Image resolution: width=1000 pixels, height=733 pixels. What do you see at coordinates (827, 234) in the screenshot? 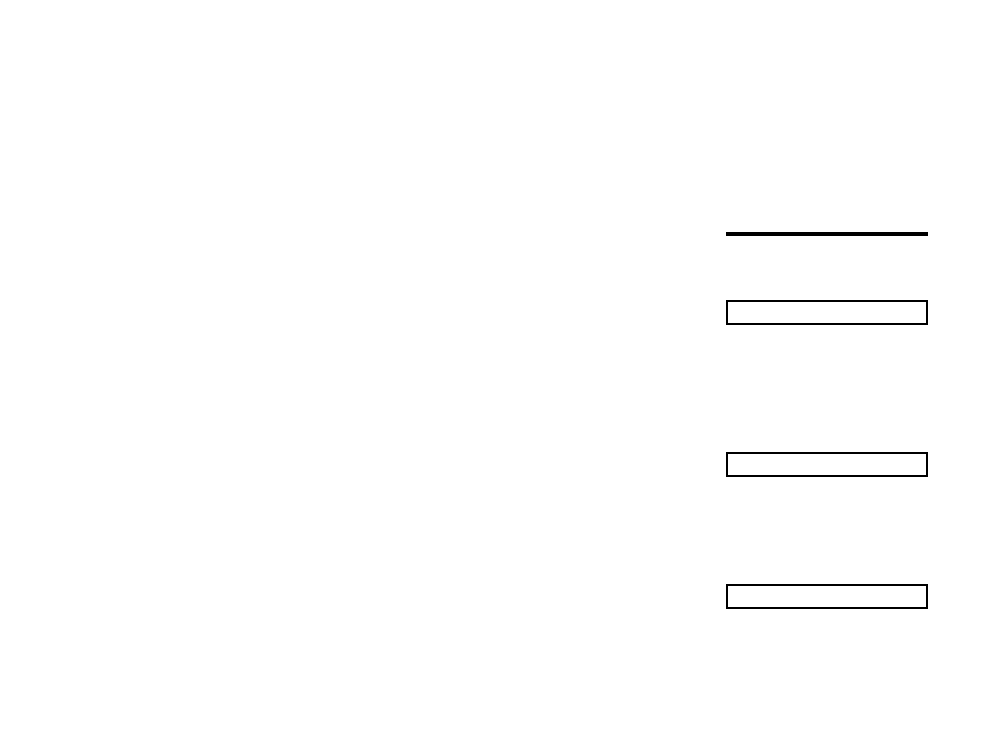
I see `indices-table` at bounding box center [827, 234].